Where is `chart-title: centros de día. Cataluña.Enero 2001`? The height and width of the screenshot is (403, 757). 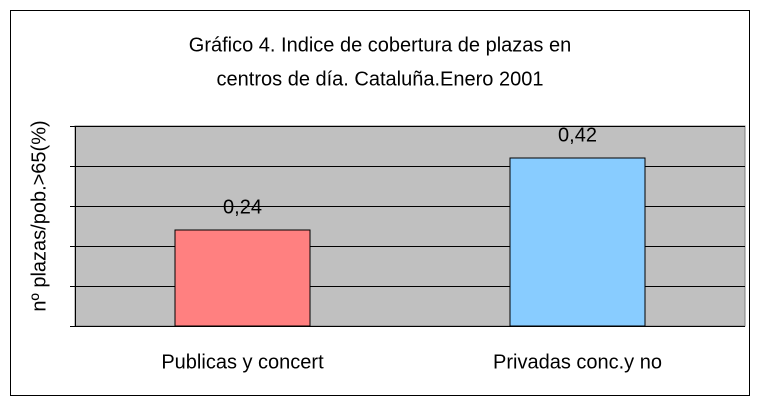 chart-title: centros de día. Cataluña.Enero 2001 is located at coordinates (380, 79).